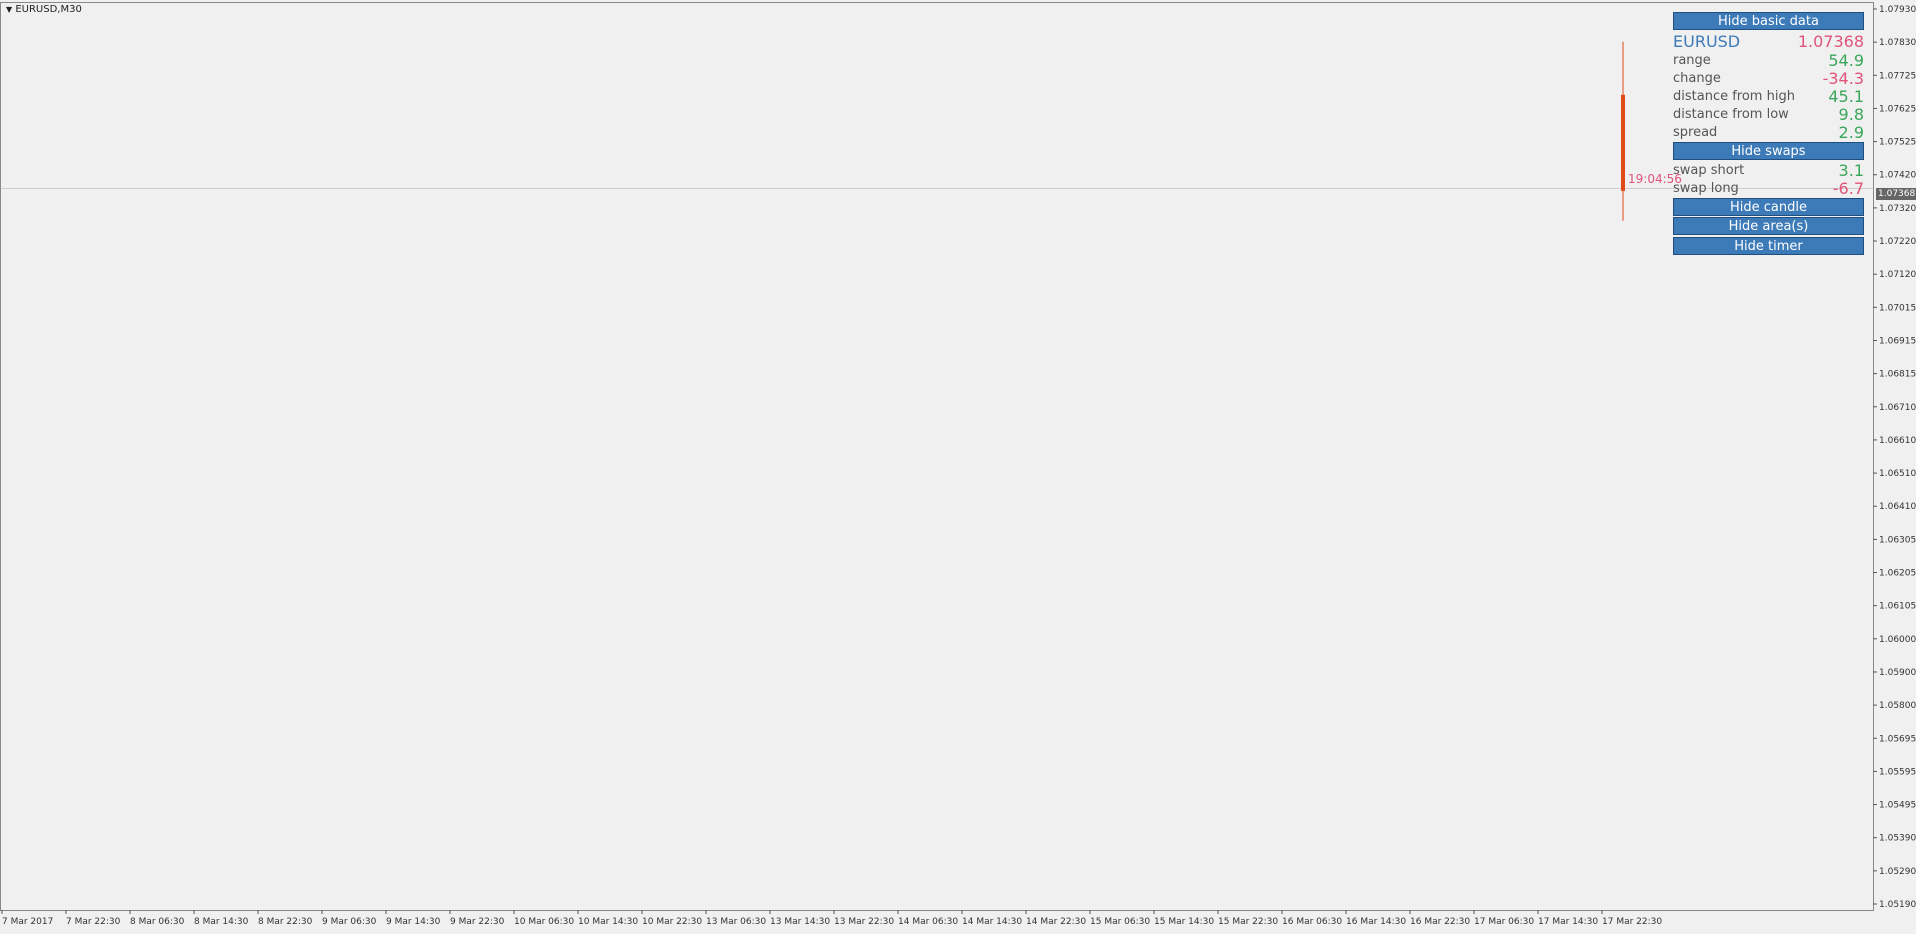 The height and width of the screenshot is (934, 1916). Describe the element at coordinates (1655, 179) in the screenshot. I see `candle-timer: 19:04:56` at that location.